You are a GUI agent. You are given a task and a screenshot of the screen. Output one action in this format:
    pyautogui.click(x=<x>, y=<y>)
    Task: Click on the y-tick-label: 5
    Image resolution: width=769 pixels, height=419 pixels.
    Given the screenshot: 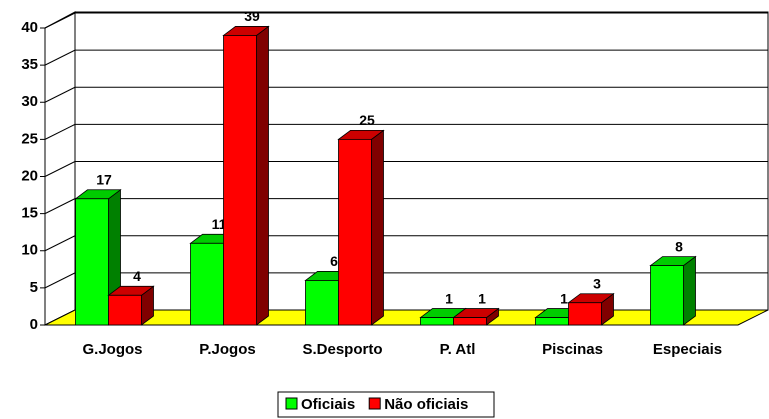 What is the action you would take?
    pyautogui.click(x=34, y=287)
    